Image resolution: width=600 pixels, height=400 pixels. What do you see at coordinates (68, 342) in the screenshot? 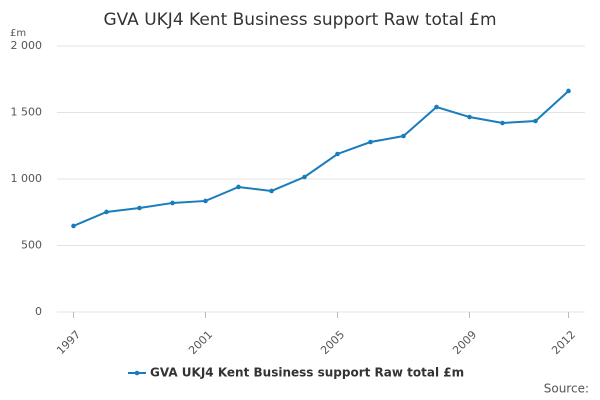
I see `x-tick-label: 1997` at bounding box center [68, 342].